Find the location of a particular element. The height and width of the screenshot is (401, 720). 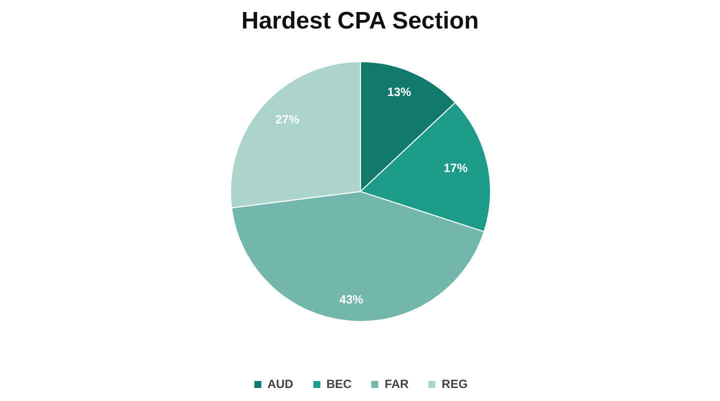

legend-label: REG is located at coordinates (455, 384).